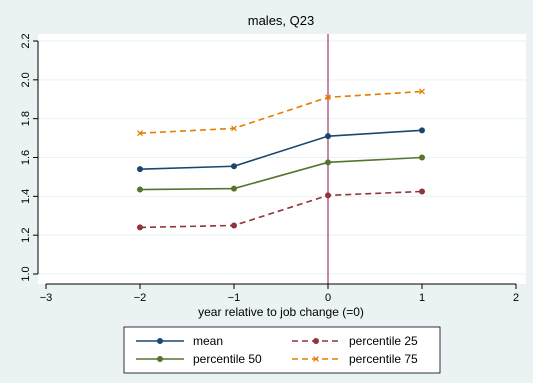 Image resolution: width=533 pixels, height=383 pixels. Describe the element at coordinates (26, 157) in the screenshot. I see `y-tick-label: 1.6` at that location.